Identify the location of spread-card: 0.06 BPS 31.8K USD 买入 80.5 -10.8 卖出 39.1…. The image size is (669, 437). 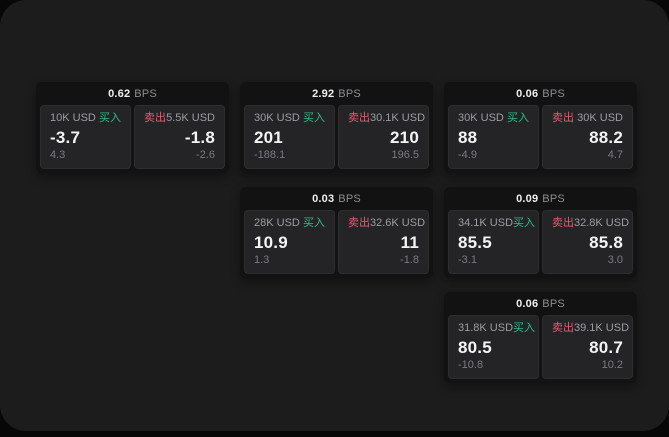
(540, 337).